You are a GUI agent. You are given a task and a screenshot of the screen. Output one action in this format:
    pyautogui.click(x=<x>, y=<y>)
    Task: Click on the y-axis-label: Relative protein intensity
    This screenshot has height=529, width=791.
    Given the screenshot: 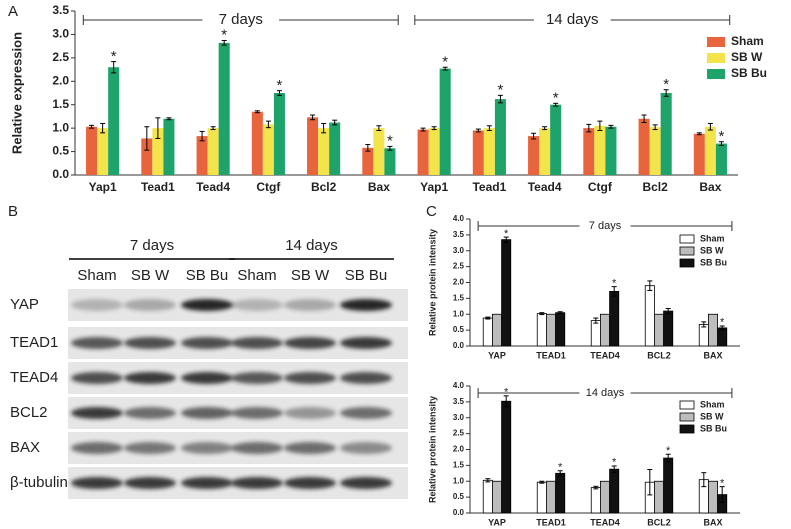 What is the action you would take?
    pyautogui.click(x=432, y=282)
    